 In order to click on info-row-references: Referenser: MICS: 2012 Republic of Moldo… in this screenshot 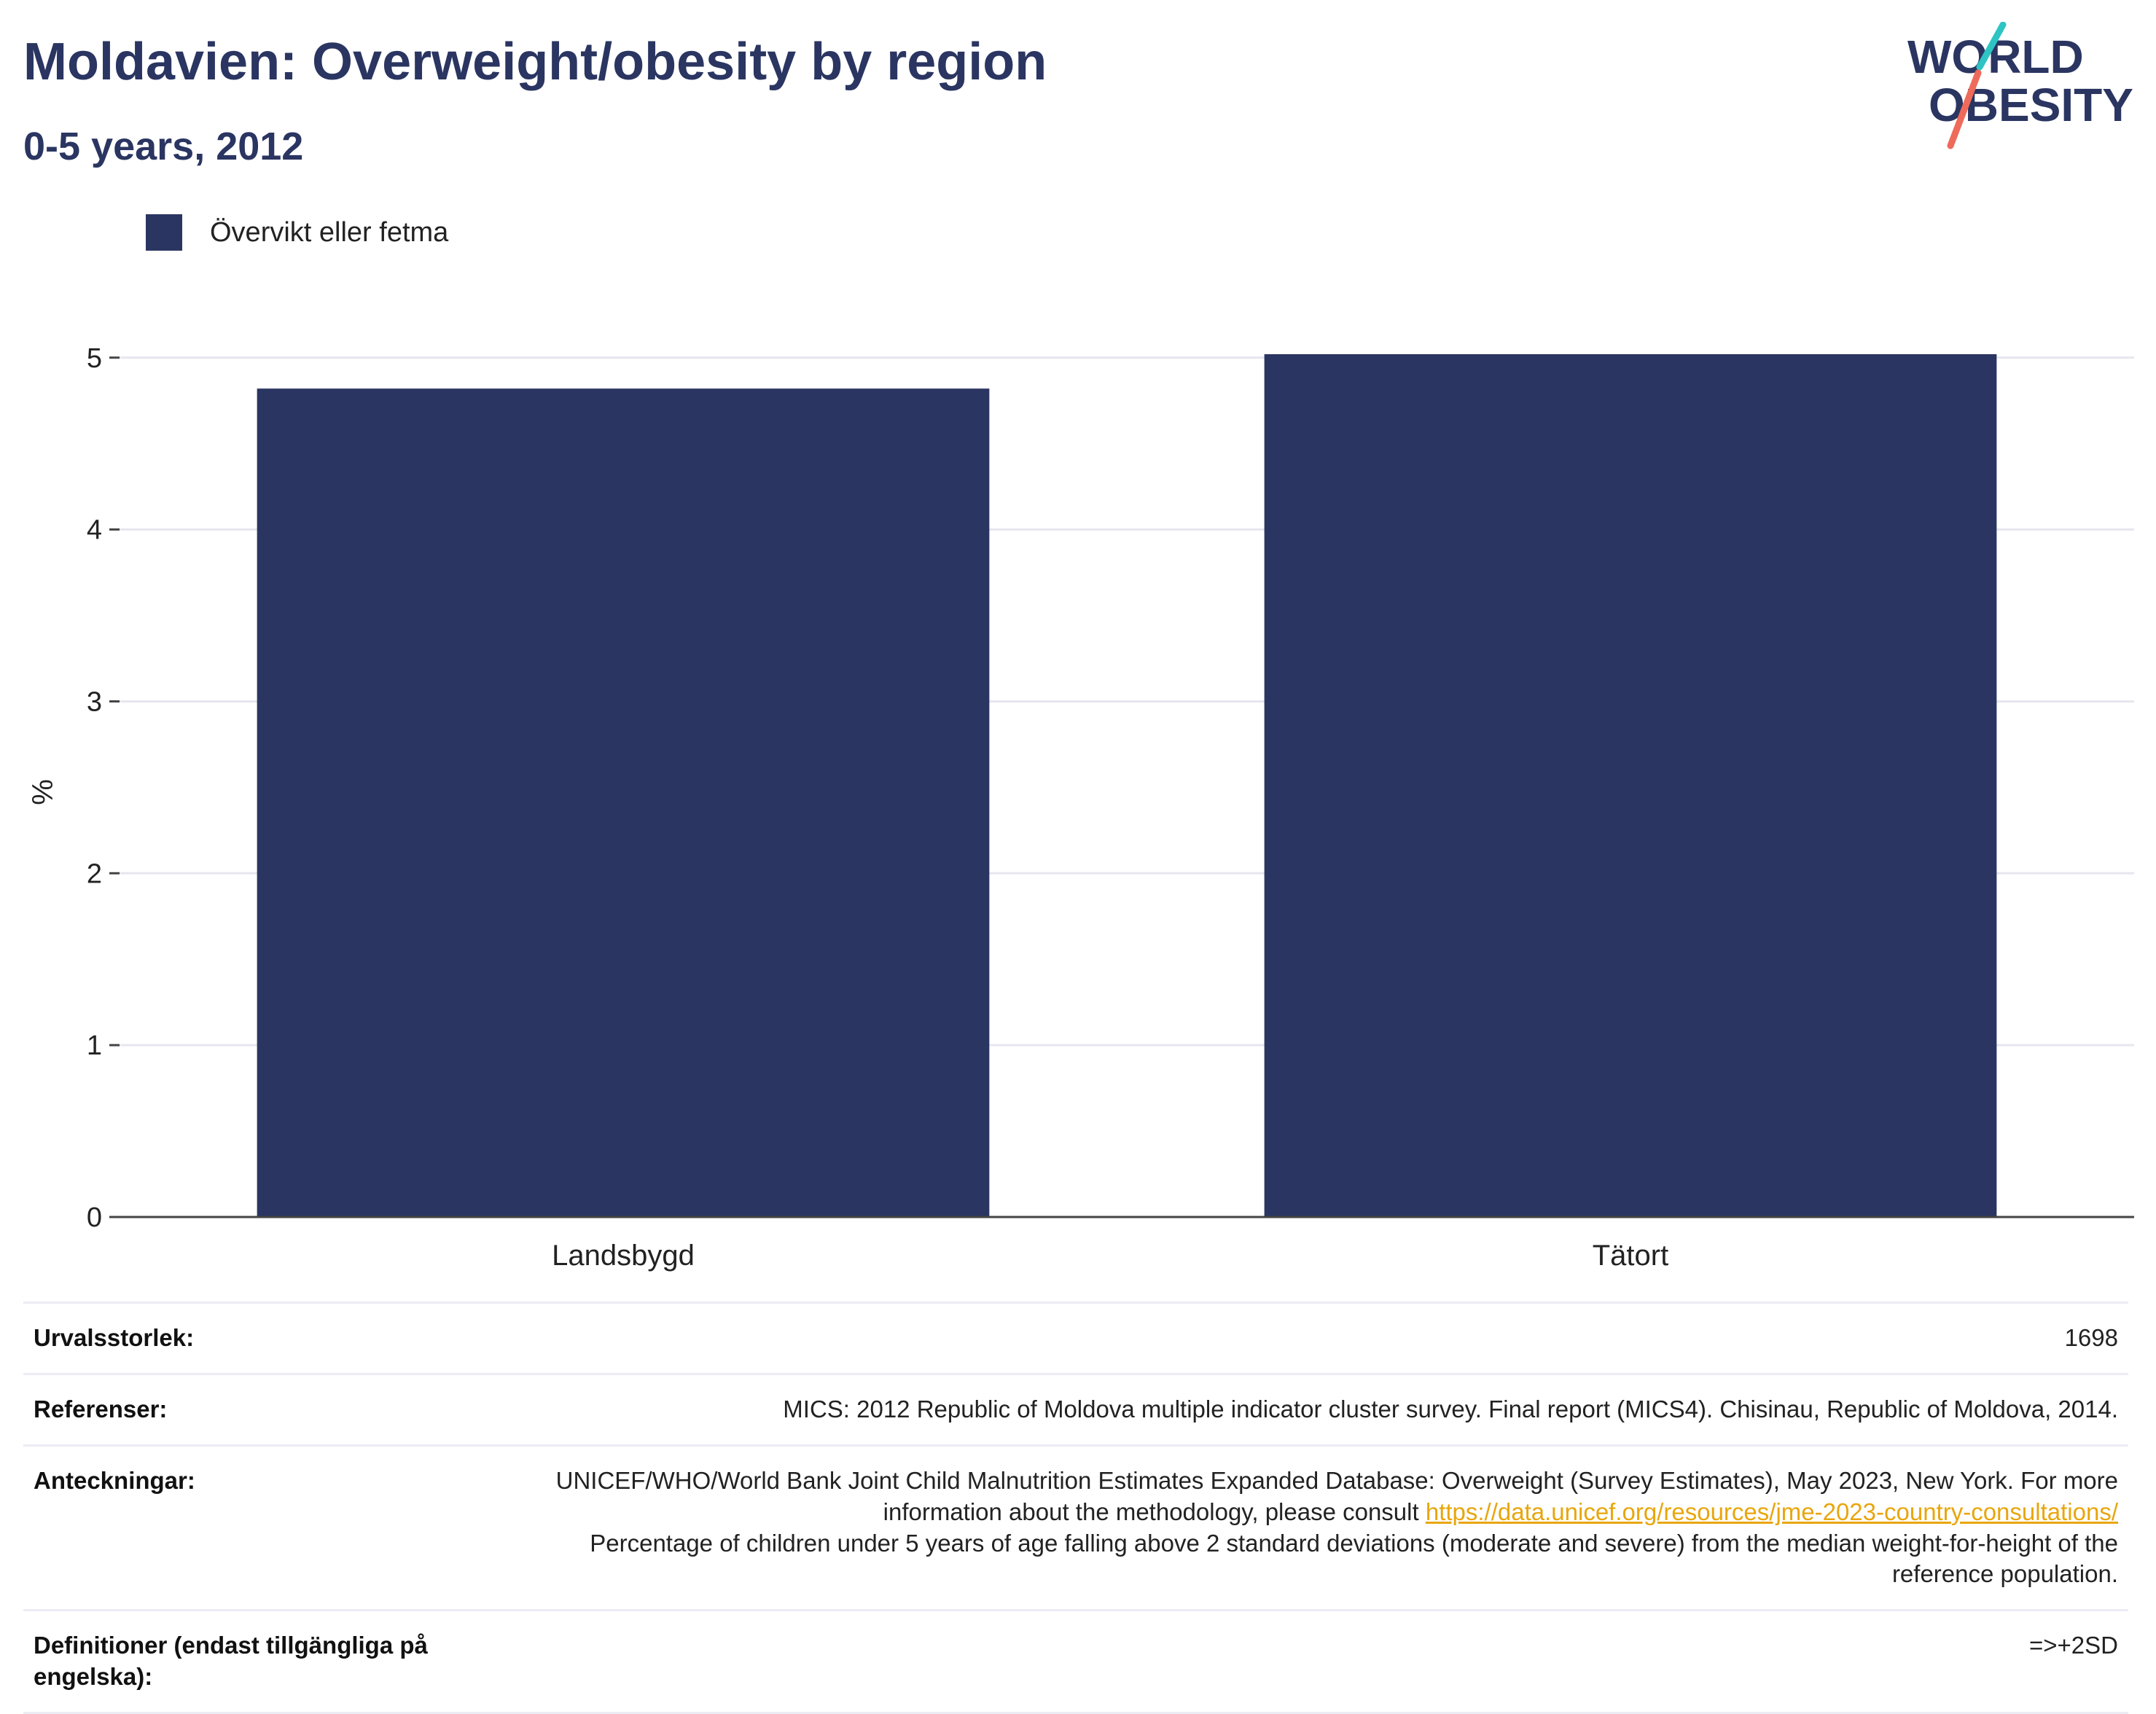, I will do `click(1075, 1409)`.